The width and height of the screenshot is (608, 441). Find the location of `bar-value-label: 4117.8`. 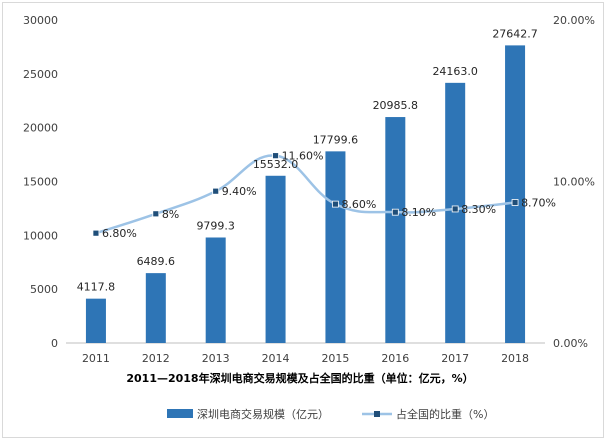

bar-value-label: 4117.8 is located at coordinates (96, 287).